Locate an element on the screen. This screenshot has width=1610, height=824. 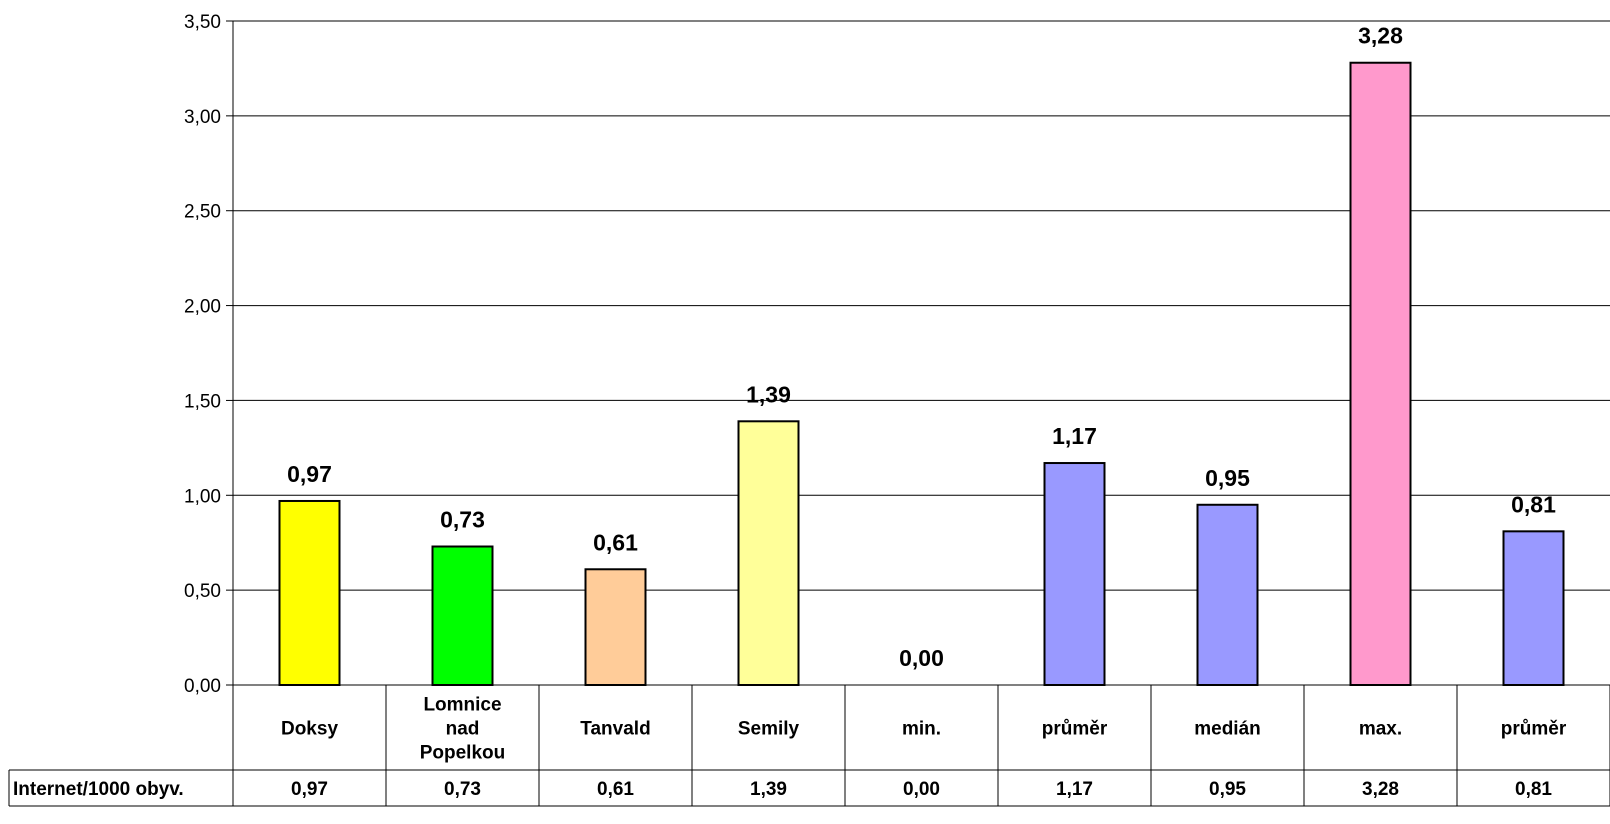
data-label: 0,61 is located at coordinates (615, 542).